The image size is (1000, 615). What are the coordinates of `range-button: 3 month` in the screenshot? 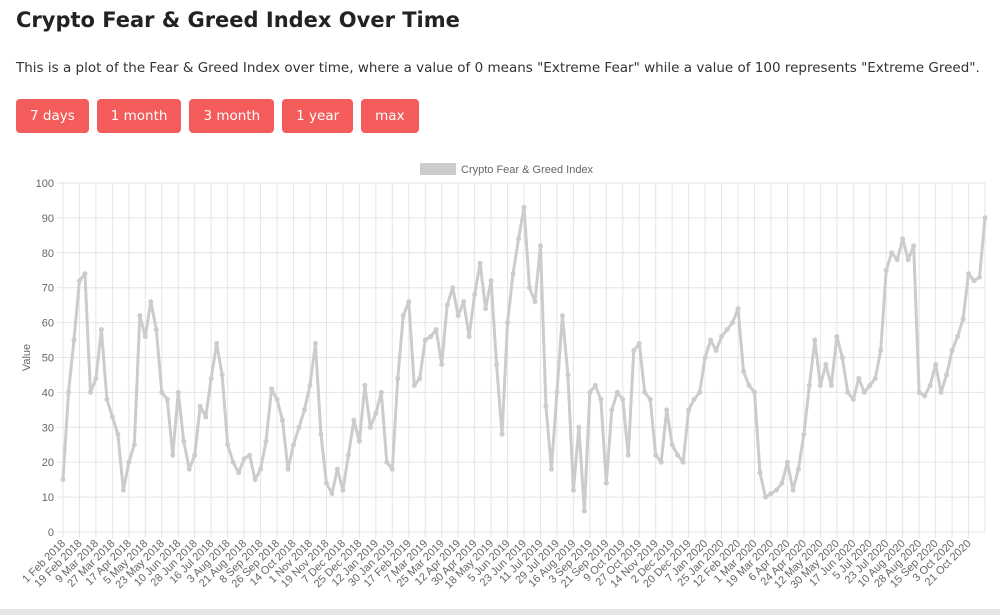 It's located at (232, 116).